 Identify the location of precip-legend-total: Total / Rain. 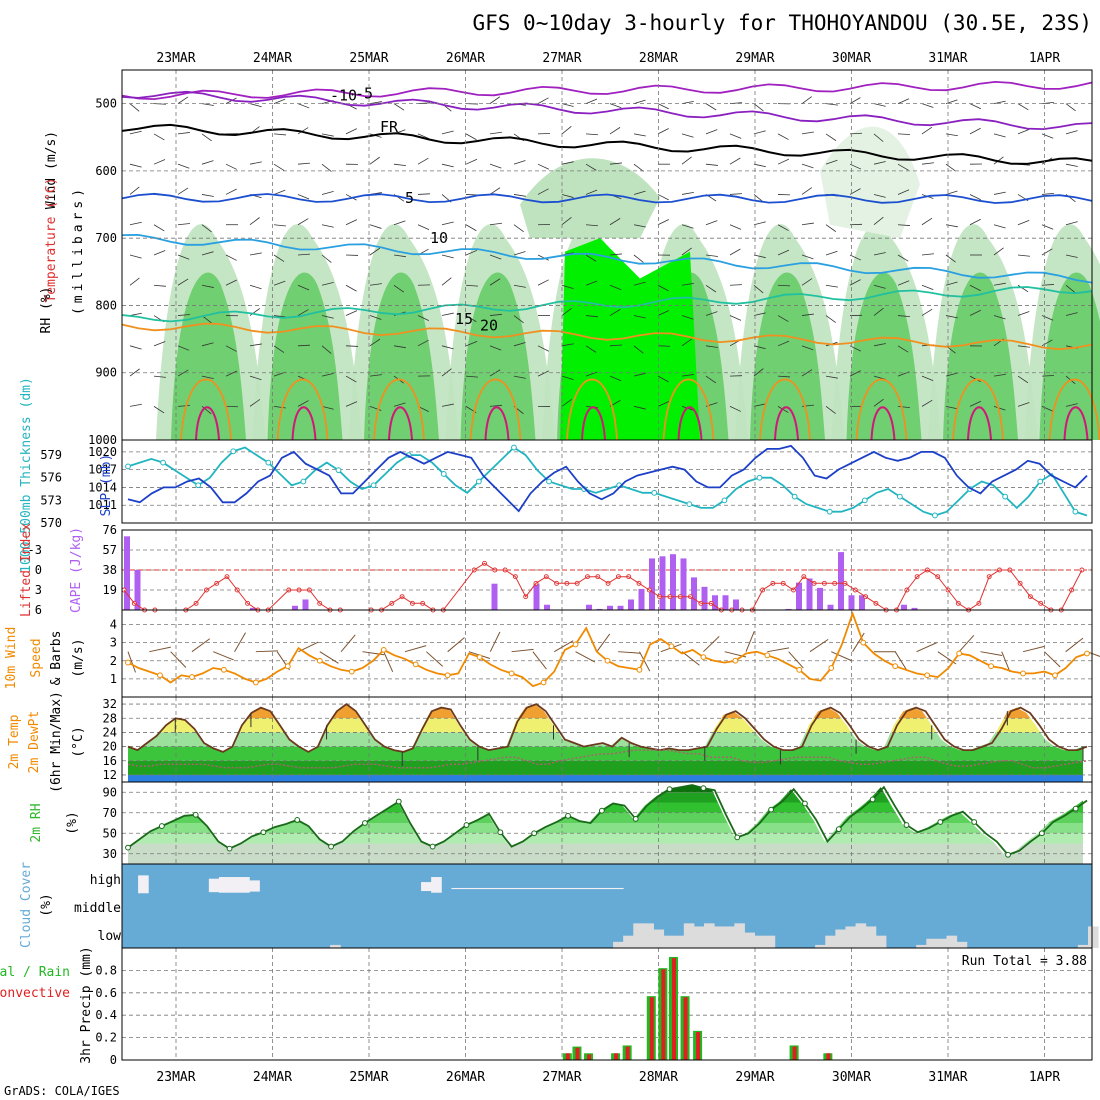
(35, 972).